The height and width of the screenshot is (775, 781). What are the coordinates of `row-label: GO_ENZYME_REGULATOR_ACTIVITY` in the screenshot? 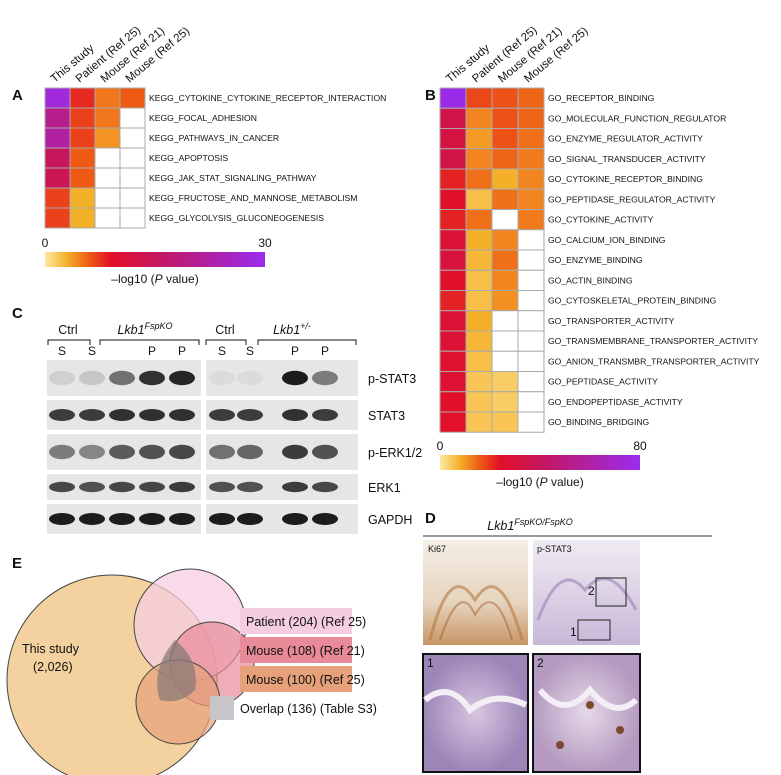 It's located at (625, 139).